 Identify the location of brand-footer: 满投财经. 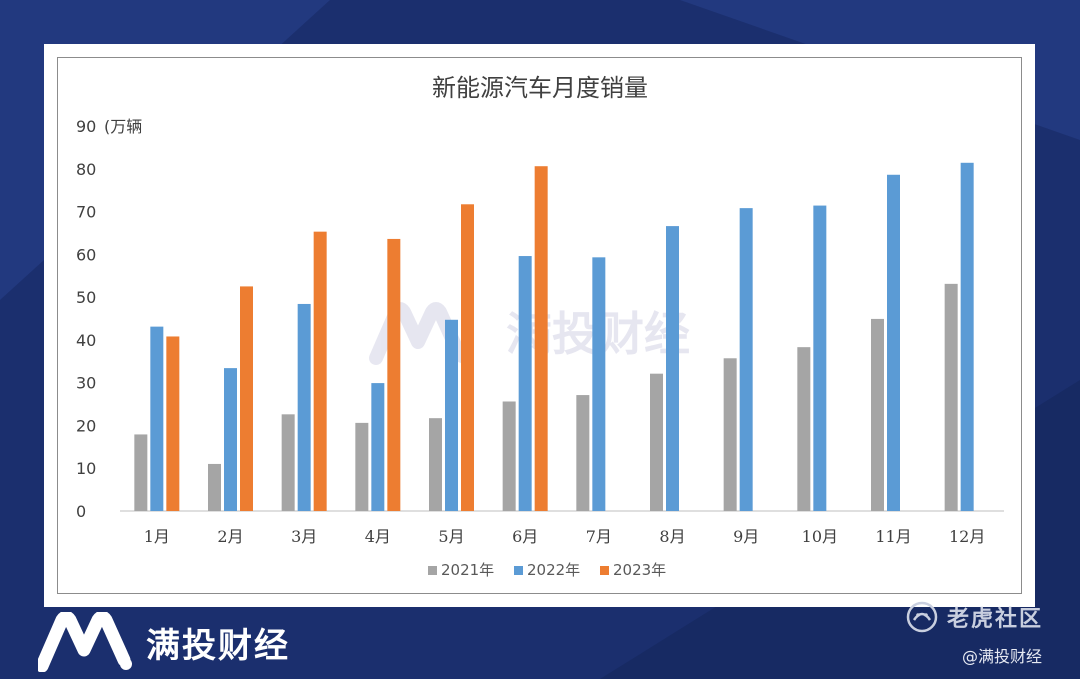
(164, 642).